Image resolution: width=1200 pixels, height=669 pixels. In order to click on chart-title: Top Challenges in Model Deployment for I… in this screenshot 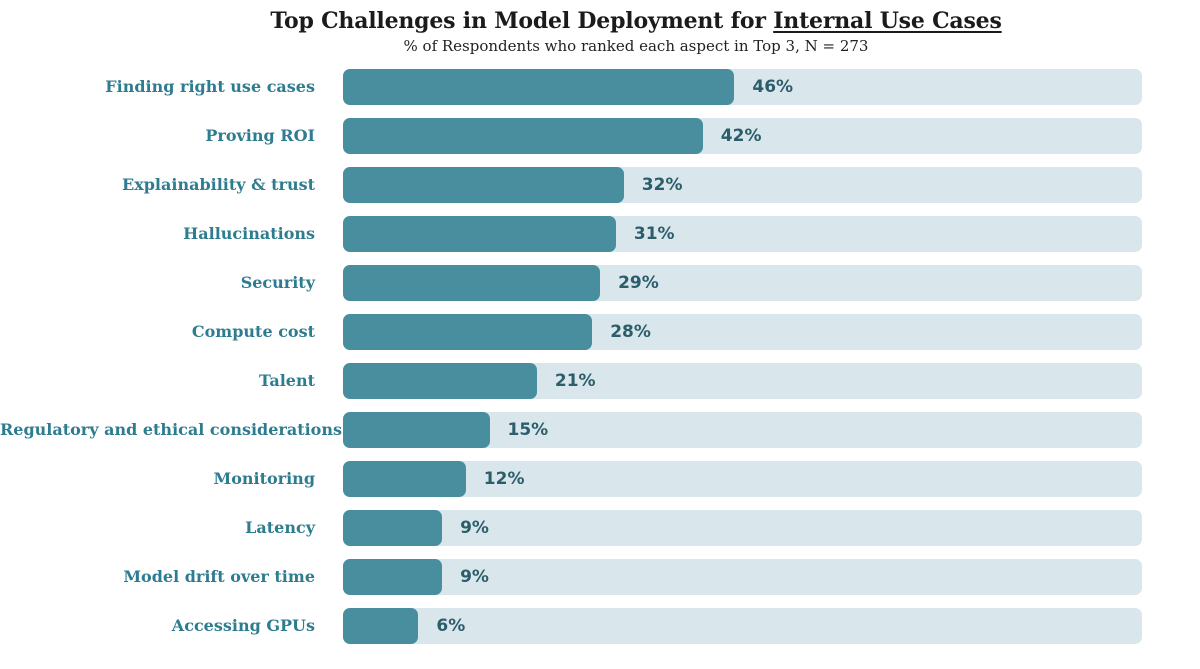, I will do `click(636, 21)`.